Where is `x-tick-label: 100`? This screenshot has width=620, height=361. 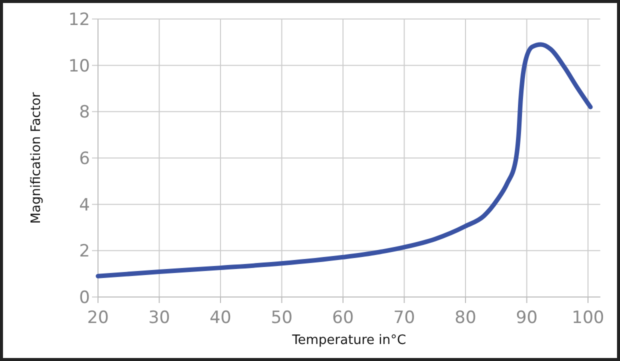 x-tick-label: 100 is located at coordinates (588, 318).